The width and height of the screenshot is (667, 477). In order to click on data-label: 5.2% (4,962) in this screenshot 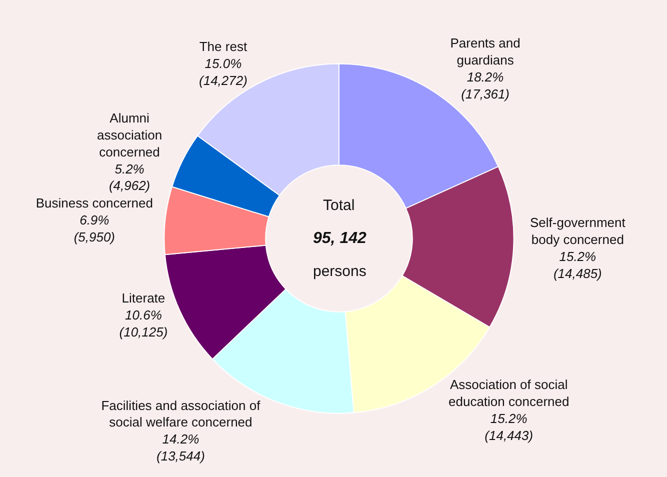, I will do `click(129, 177)`.